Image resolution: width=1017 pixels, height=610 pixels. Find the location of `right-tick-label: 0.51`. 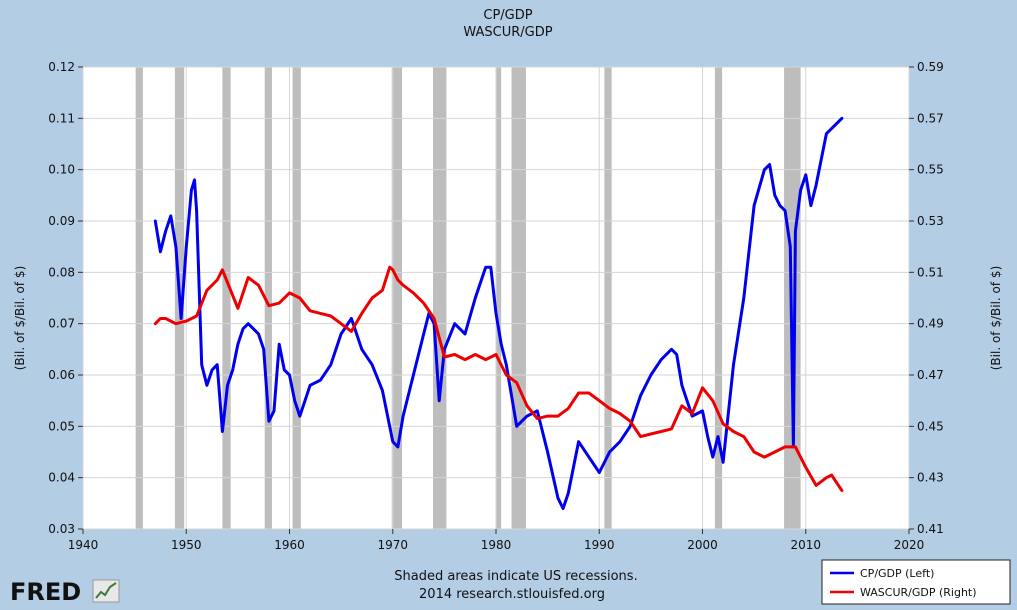

right-tick-label: 0.51 is located at coordinates (930, 272).